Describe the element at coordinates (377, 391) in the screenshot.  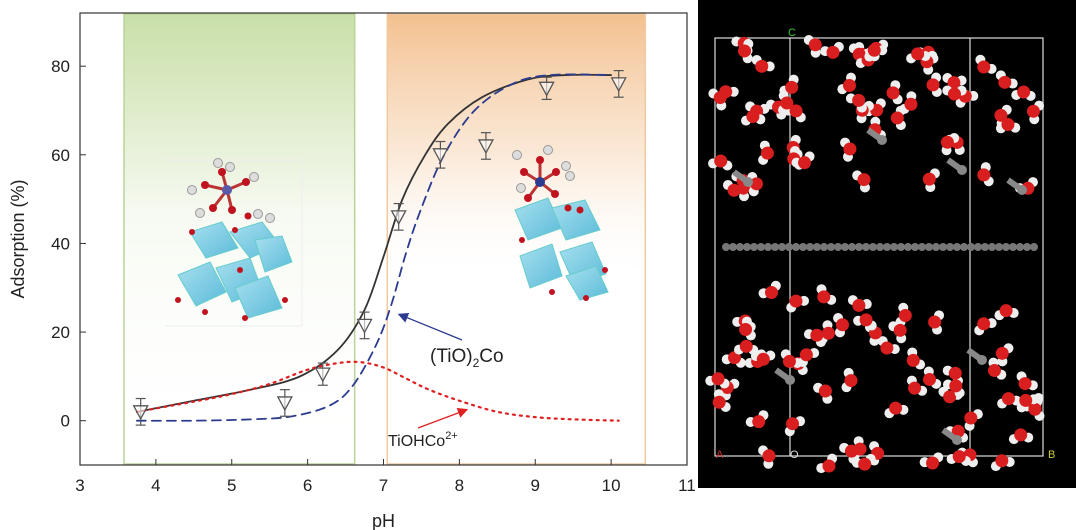
I see `series-line-dotted` at that location.